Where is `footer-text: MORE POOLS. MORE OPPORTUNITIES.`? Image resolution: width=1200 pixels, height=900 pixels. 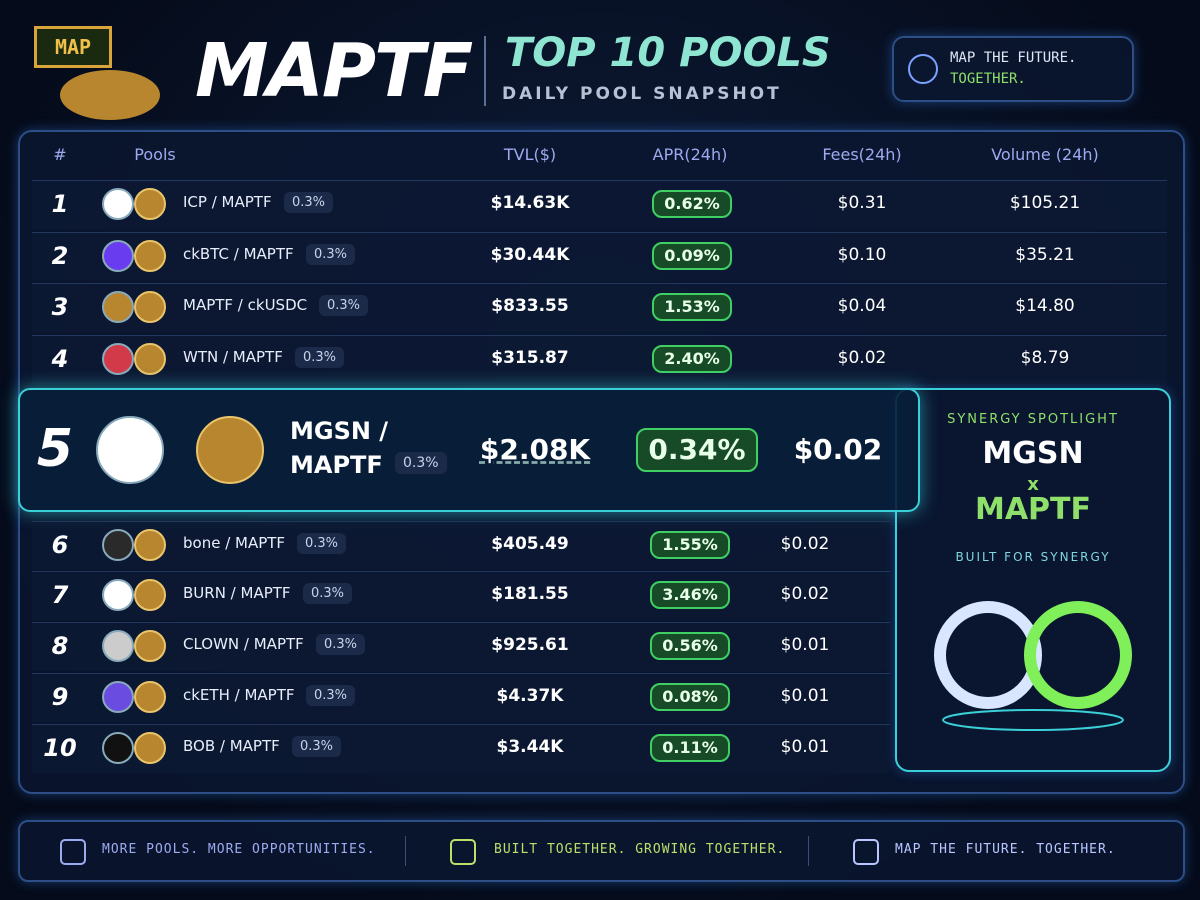 footer-text: MORE POOLS. MORE OPPORTUNITIES. is located at coordinates (239, 849).